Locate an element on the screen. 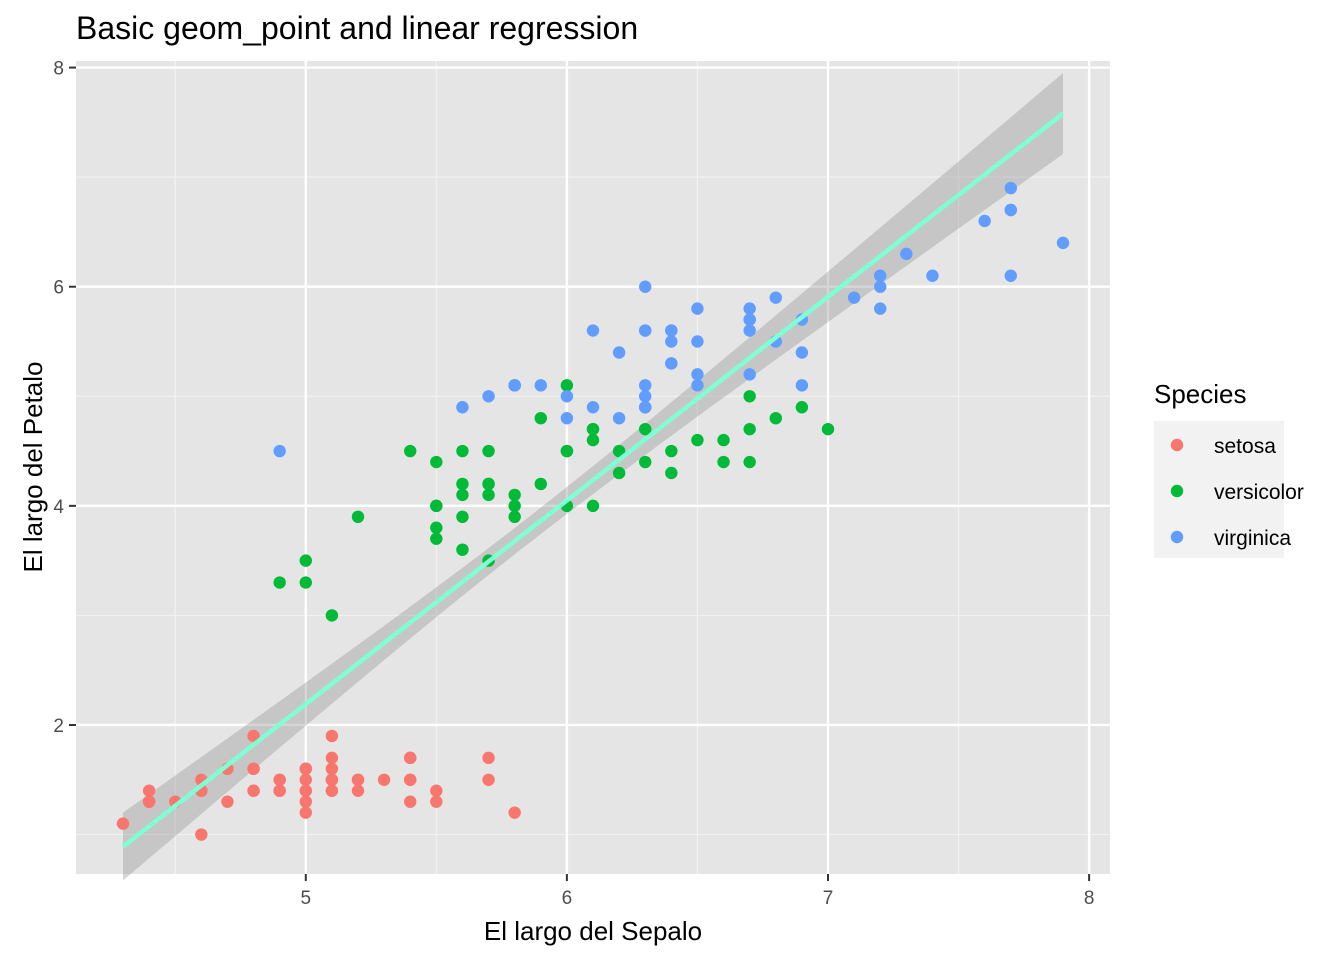 Image resolution: width=1344 pixels, height=960 pixels. y-tick-label: 2 is located at coordinates (58, 726).